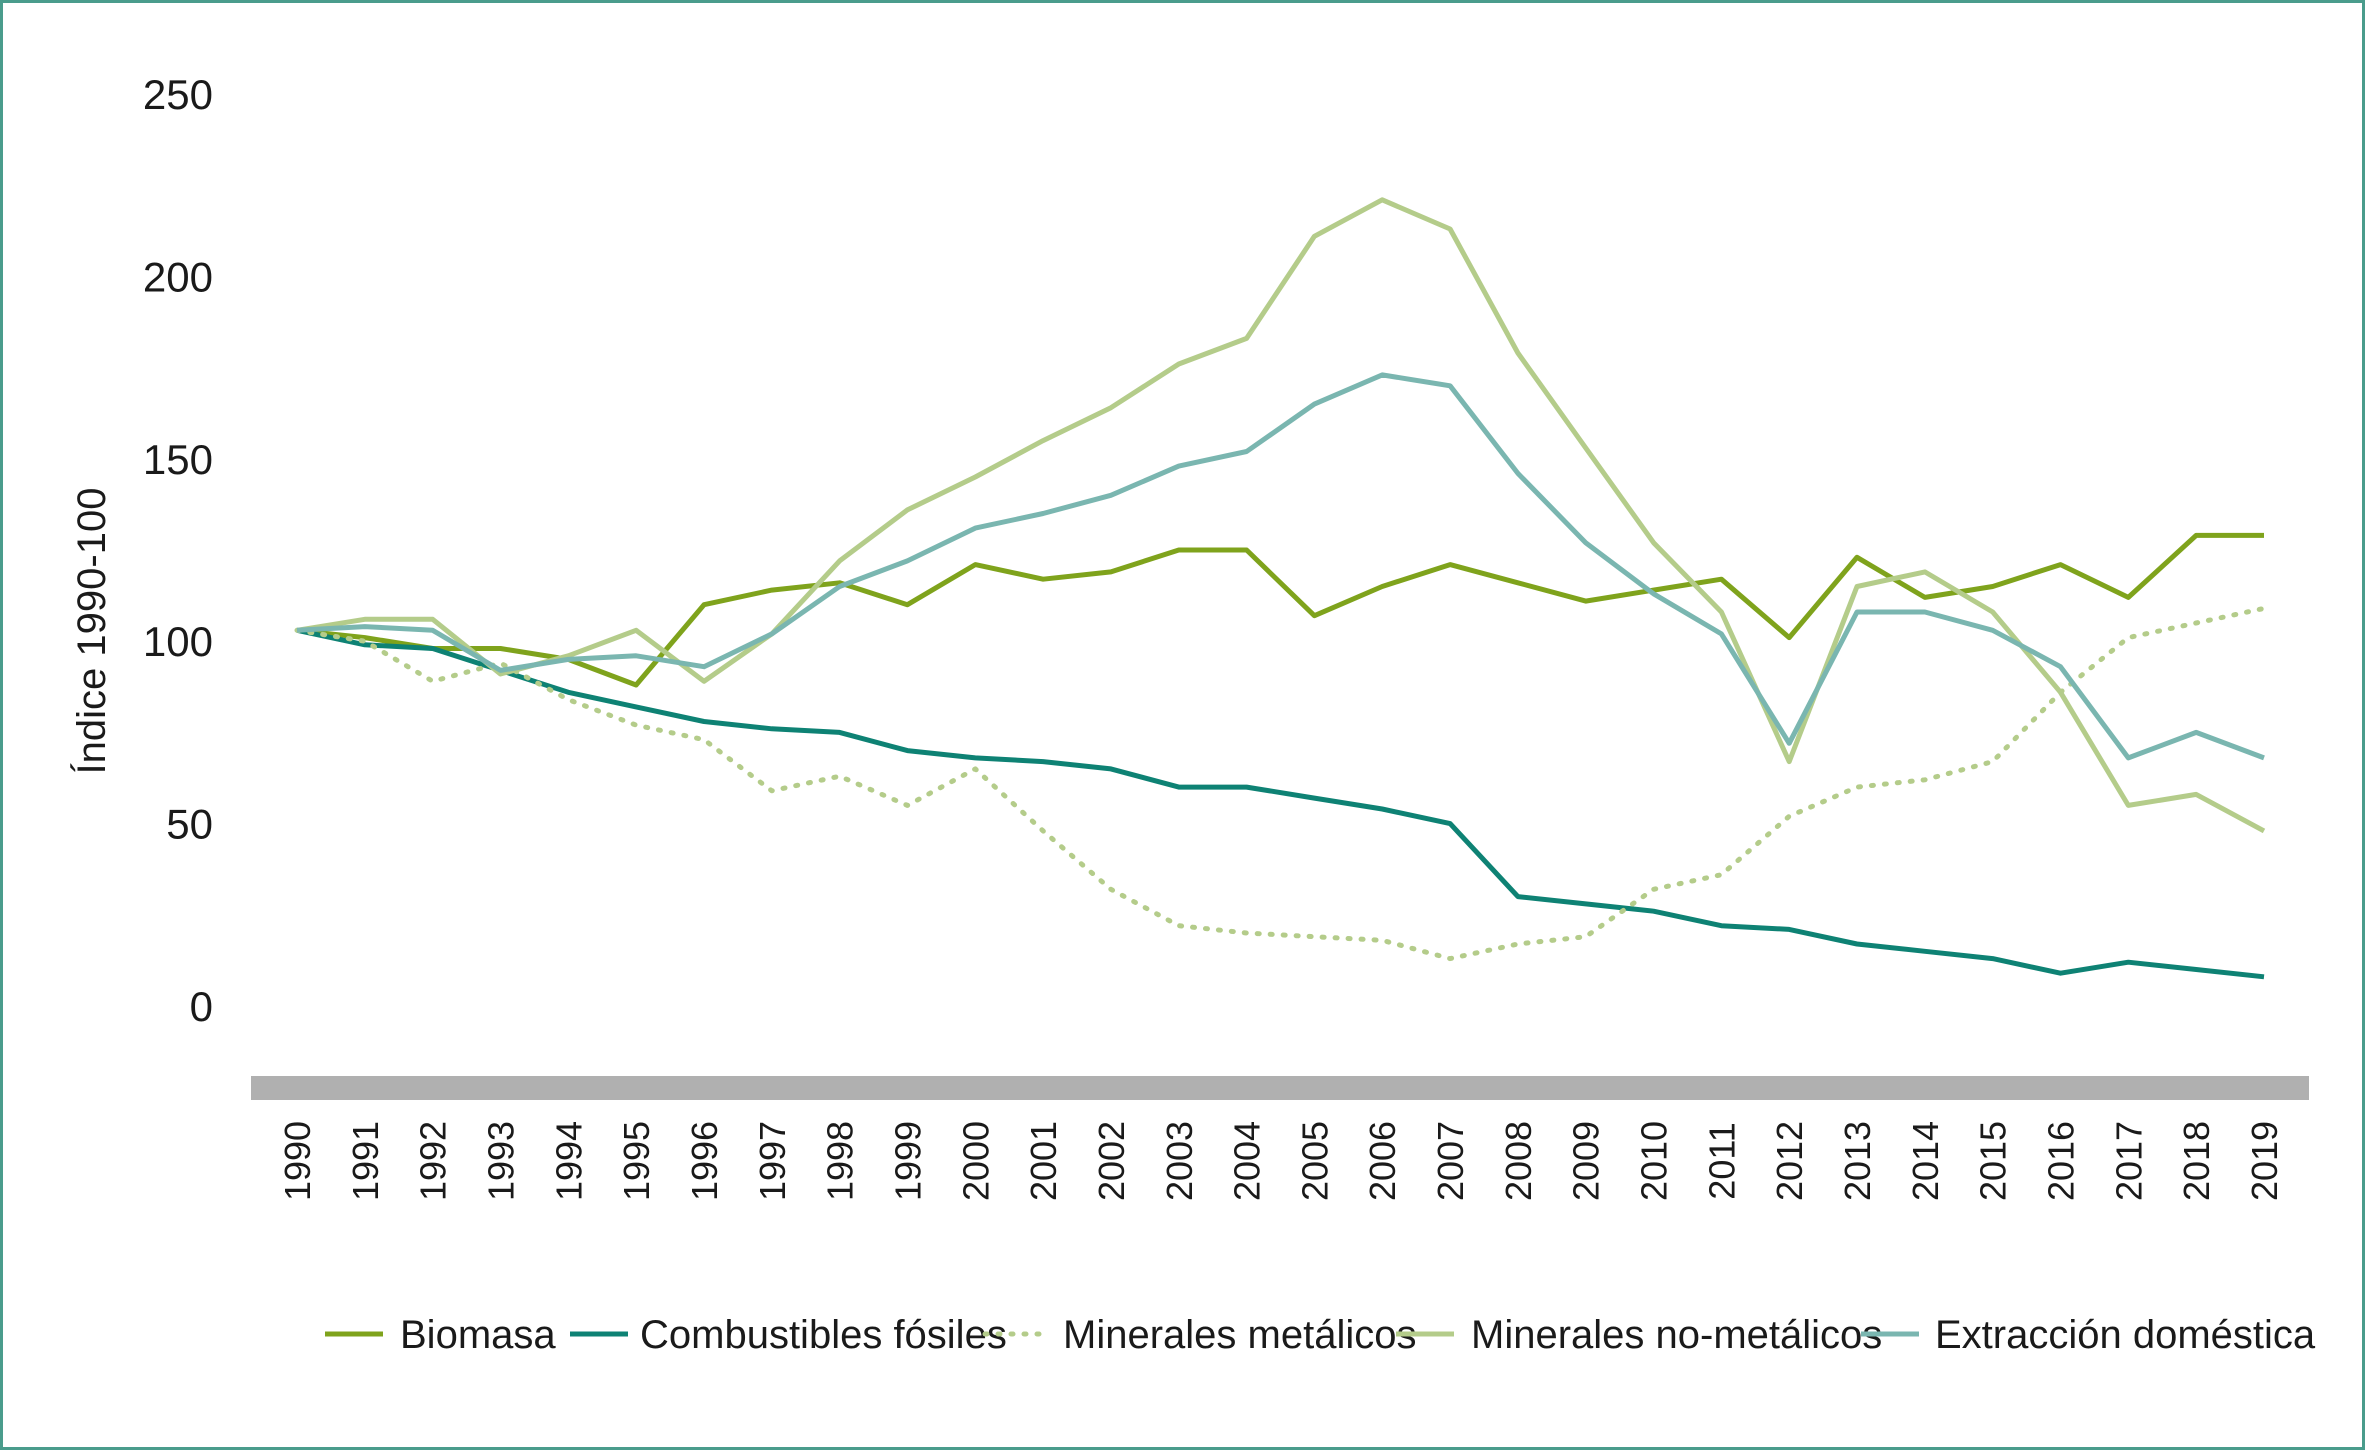 The width and height of the screenshot is (2365, 1453). Describe the element at coordinates (500, 1161) in the screenshot. I see `x-tick-label: 1993` at that location.